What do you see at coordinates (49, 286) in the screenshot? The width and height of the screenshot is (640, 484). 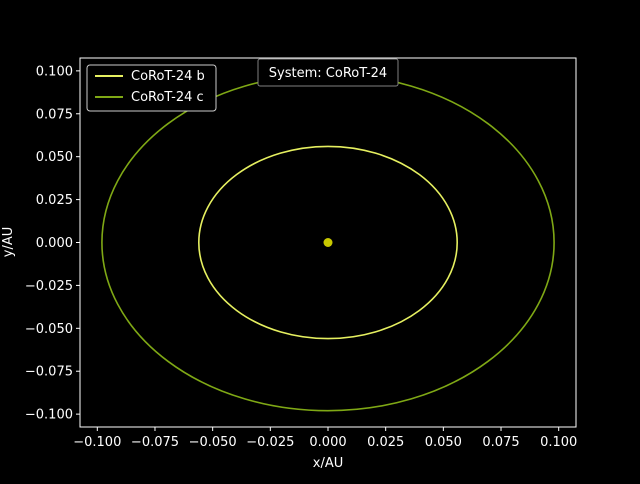 I see `y-tick-label: −0.025` at bounding box center [49, 286].